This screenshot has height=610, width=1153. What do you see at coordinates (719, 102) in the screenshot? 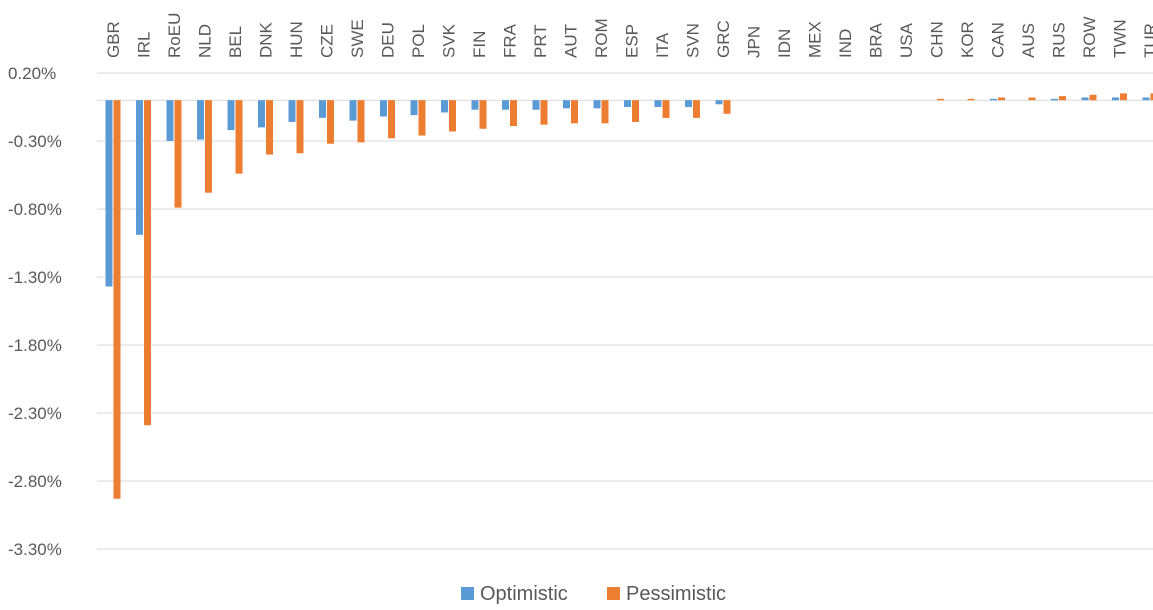
I see `bar-optimistic-grc` at bounding box center [719, 102].